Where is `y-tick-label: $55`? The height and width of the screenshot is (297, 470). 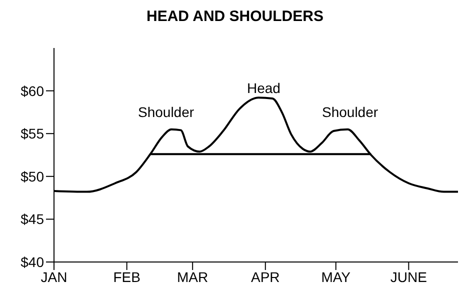
y-tick-label: $55 is located at coordinates (32, 134).